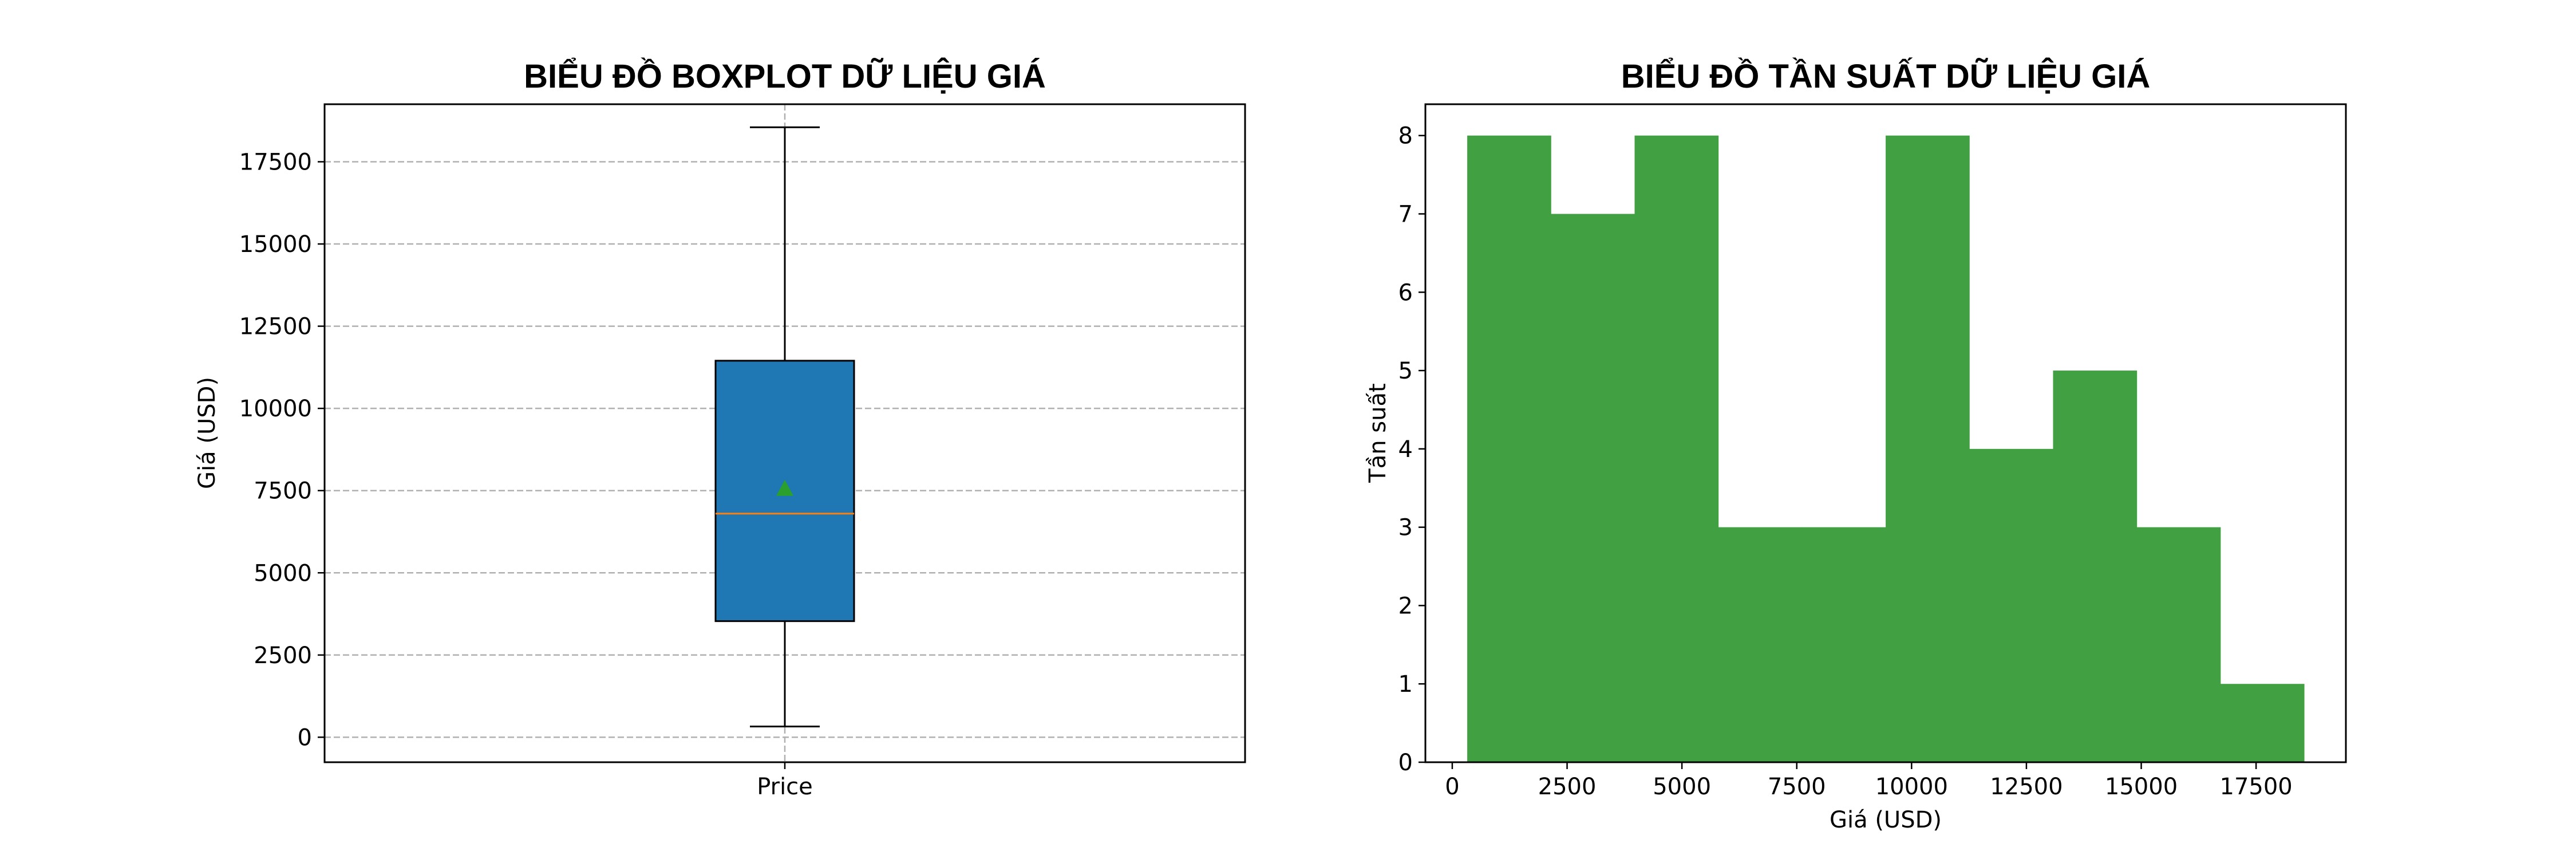 This screenshot has height=859, width=2576. Describe the element at coordinates (275, 409) in the screenshot. I see `boxplot-y-tick-label: 10000` at that location.